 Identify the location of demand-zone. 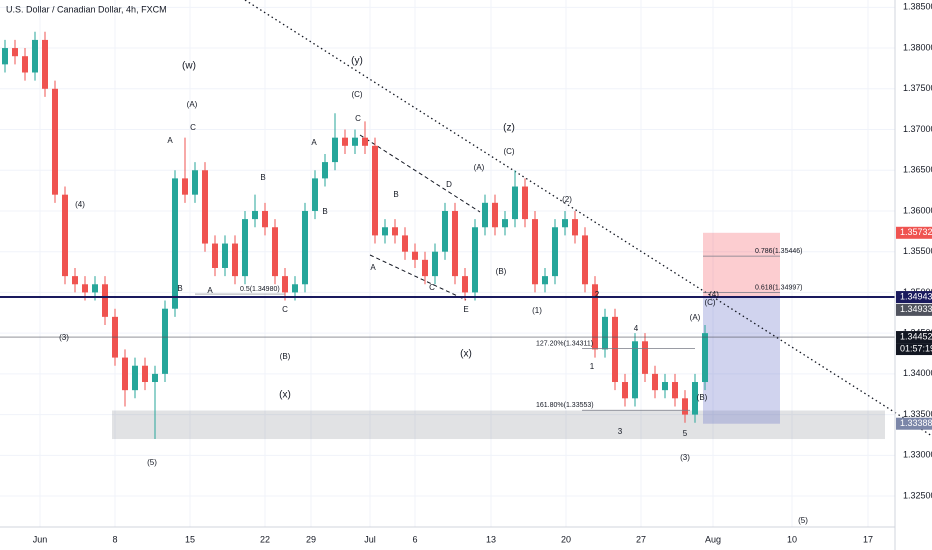
(498, 425).